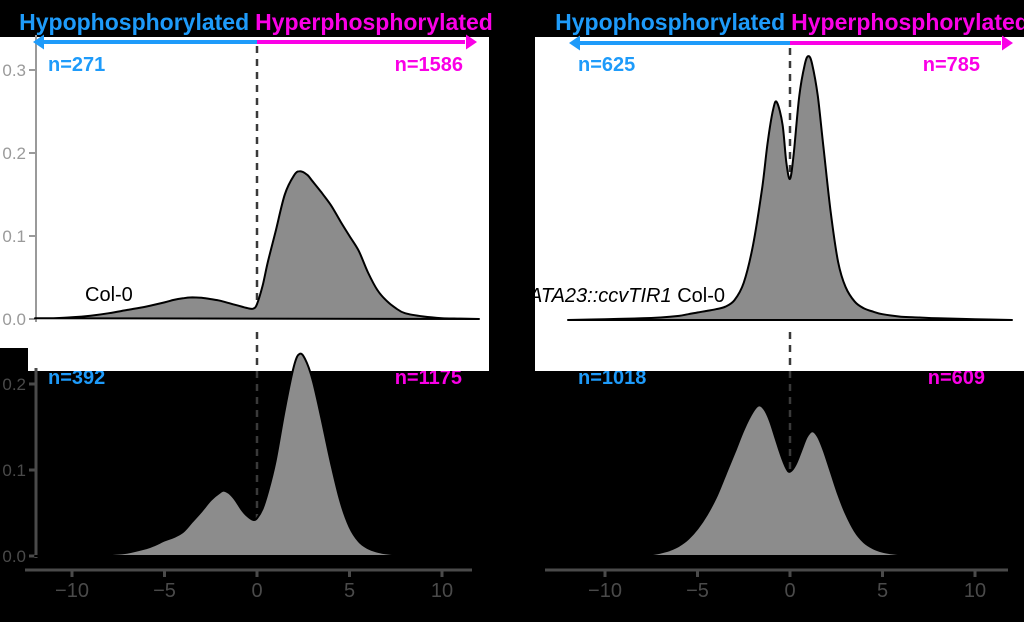  What do you see at coordinates (1007, 43) in the screenshot?
I see `hyper-arrow-right-panel-head` at bounding box center [1007, 43].